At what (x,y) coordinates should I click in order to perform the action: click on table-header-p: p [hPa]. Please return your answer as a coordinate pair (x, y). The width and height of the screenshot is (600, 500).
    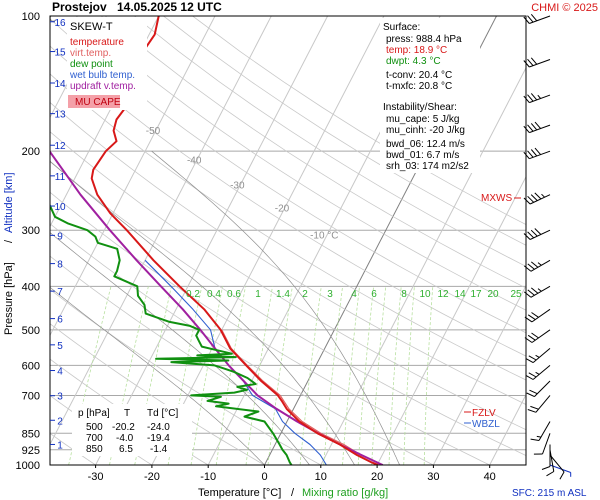
    Looking at the image, I should click on (94, 413).